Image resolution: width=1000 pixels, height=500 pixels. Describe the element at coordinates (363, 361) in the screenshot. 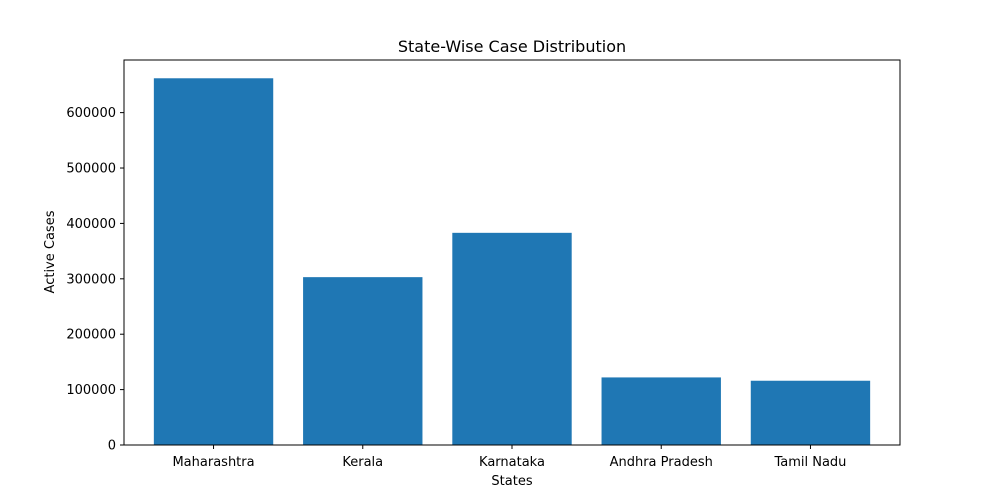

I see `bar-kerala` at that location.